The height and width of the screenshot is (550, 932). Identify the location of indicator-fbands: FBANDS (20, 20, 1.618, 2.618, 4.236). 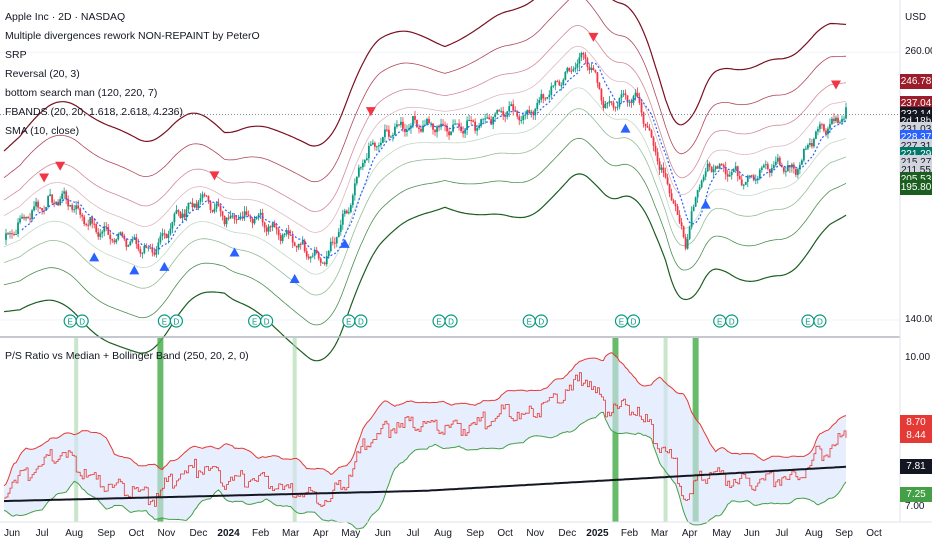
(94, 112).